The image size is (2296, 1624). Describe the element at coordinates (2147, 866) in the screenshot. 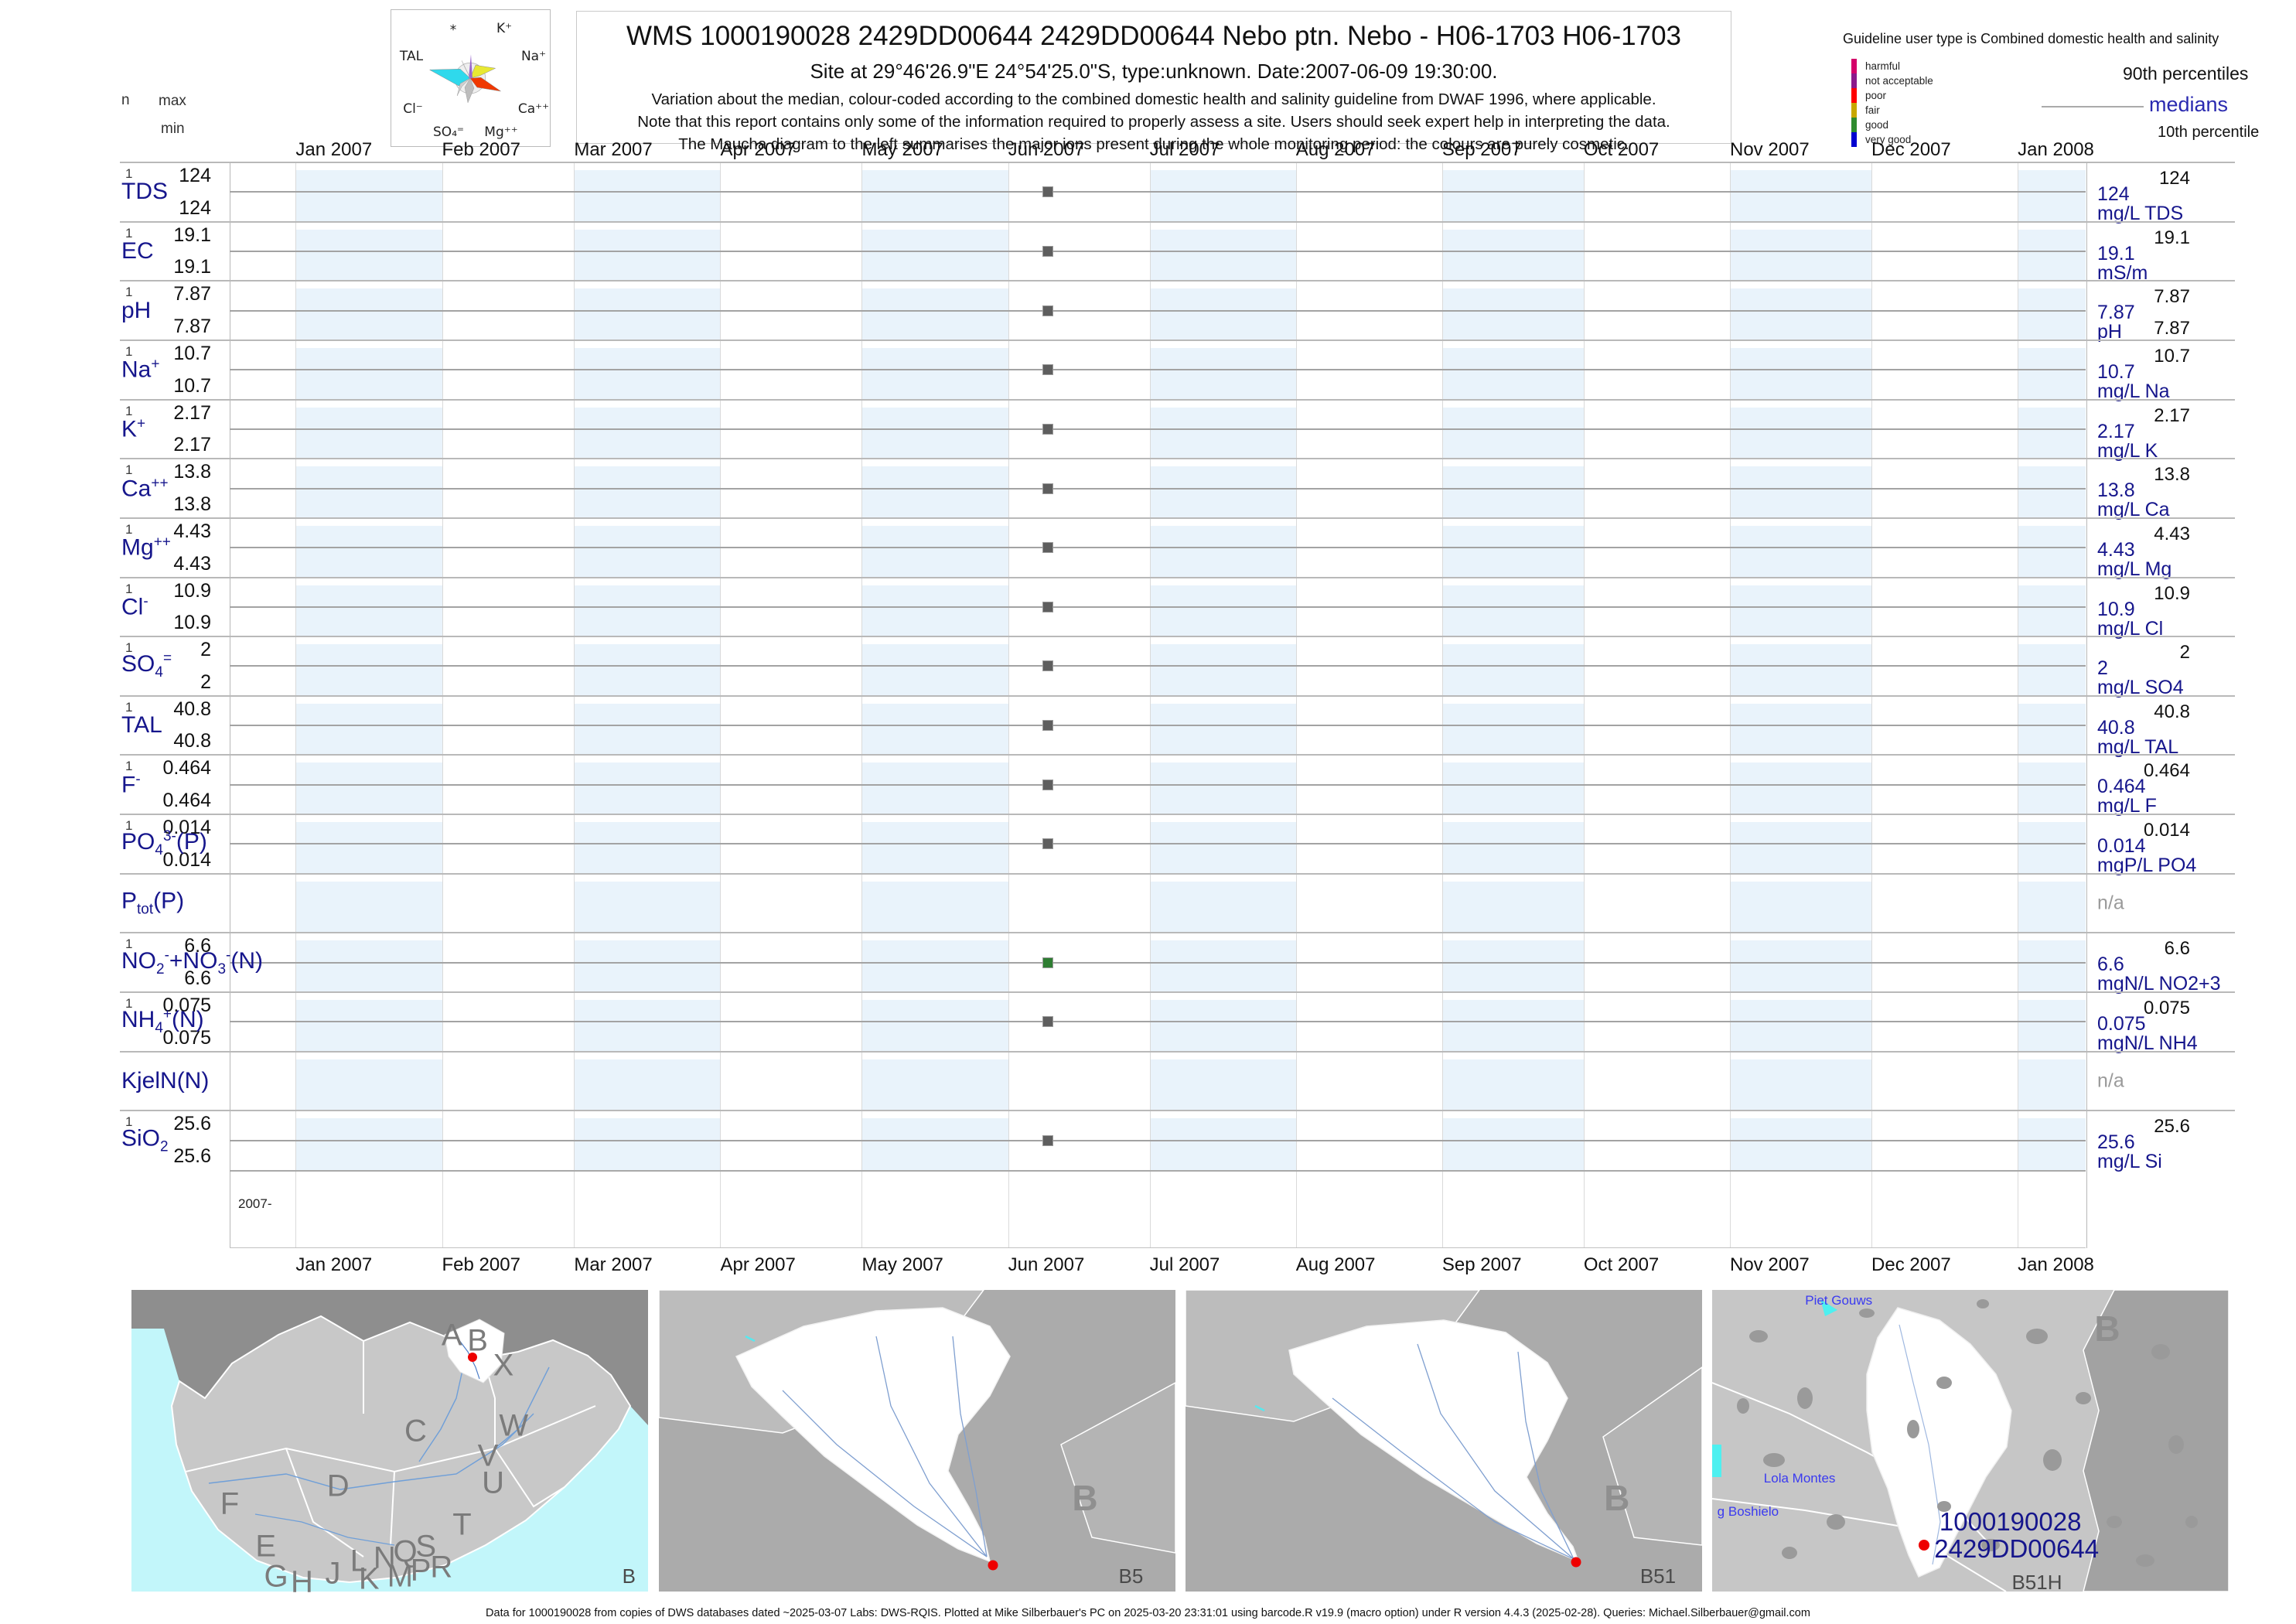

I see `unit-label: mgP/L PO4` at that location.